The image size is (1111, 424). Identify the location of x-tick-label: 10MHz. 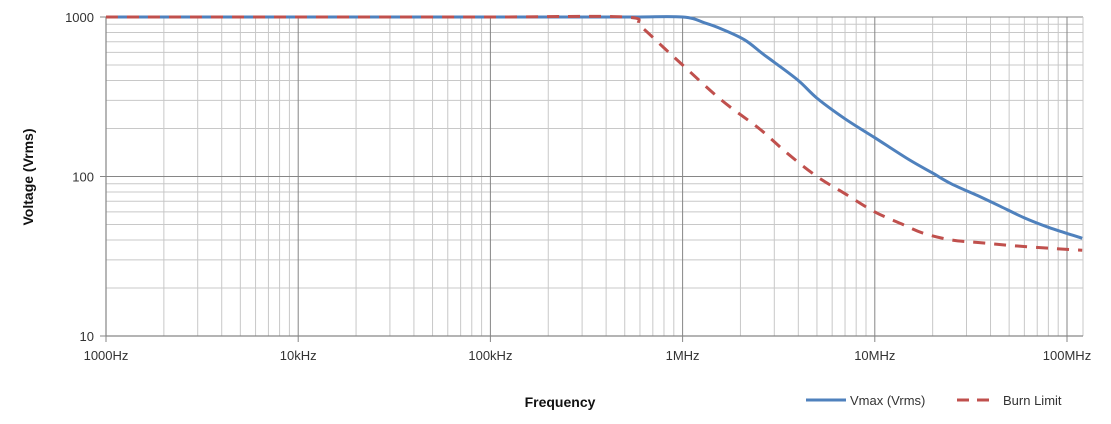
(874, 355).